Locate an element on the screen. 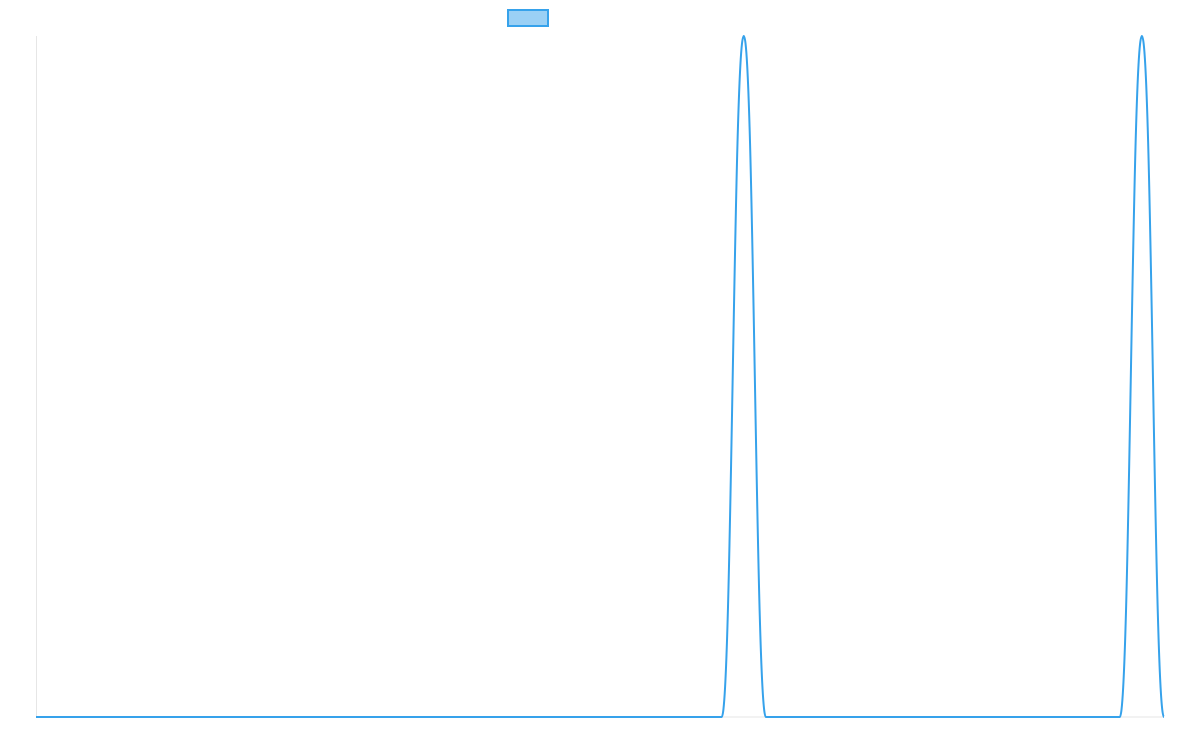 The height and width of the screenshot is (750, 1200). legend-swatch is located at coordinates (528, 18).